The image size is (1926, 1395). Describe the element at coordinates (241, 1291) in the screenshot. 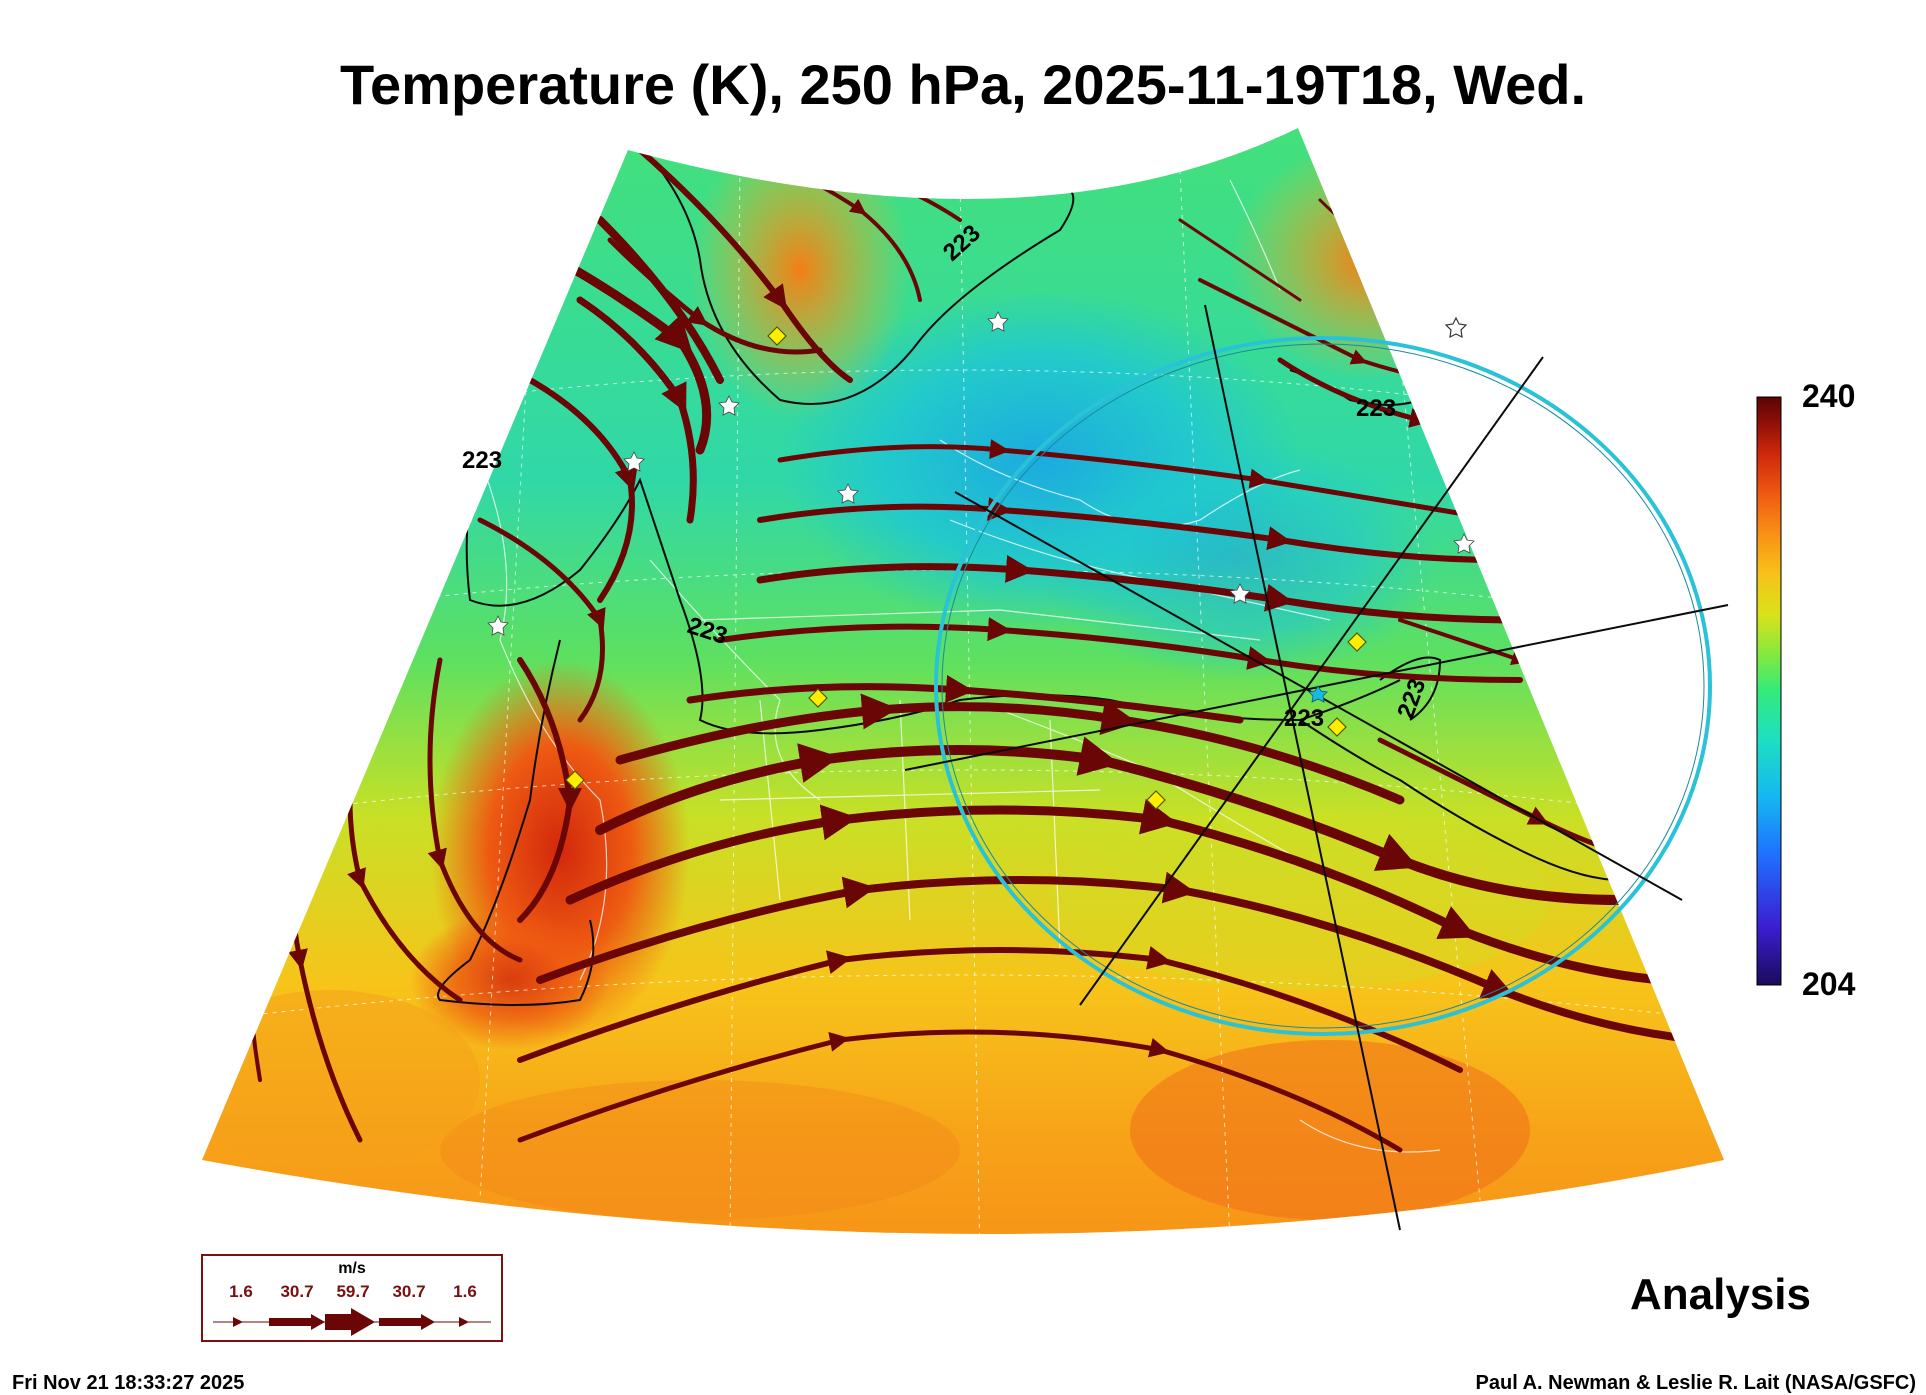

I see `legend-value-1: 1.6` at that location.